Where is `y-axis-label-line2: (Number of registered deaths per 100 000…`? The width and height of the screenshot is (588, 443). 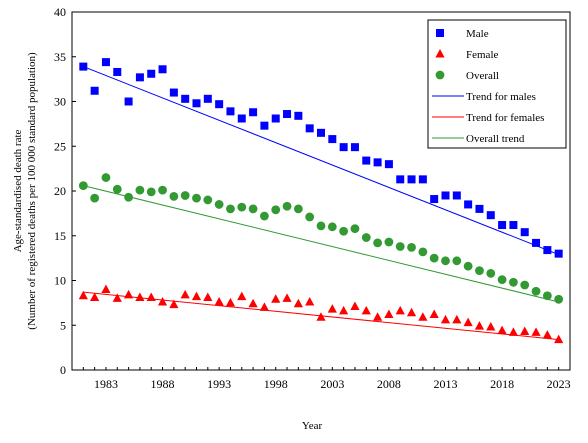
y-axis-label-line2: (Number of registered deaths per 100 000… is located at coordinates (32, 191).